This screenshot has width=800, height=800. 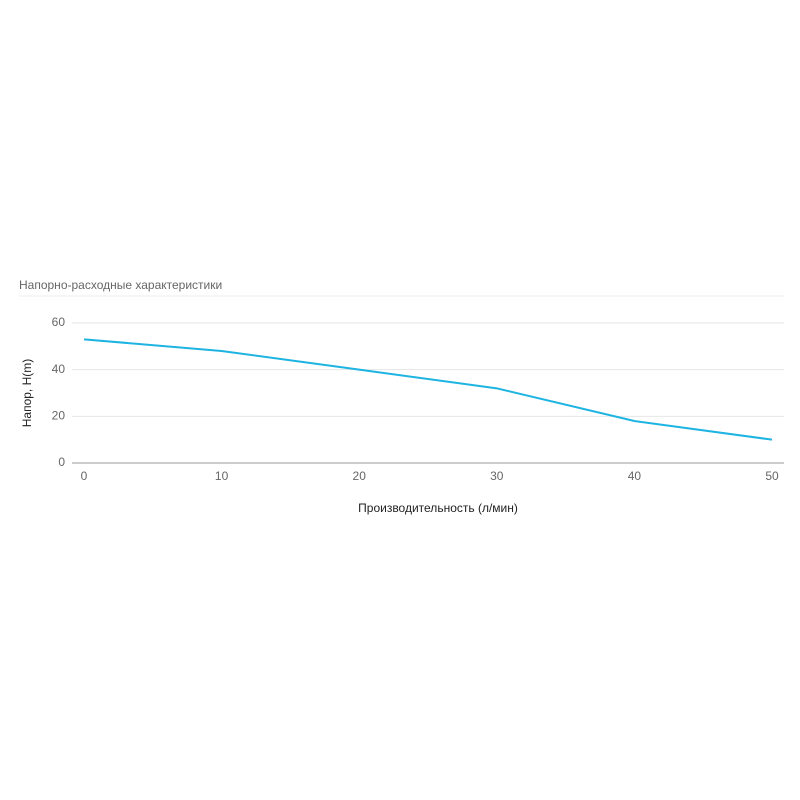 What do you see at coordinates (59, 369) in the screenshot?
I see `y-tick-label: 40` at bounding box center [59, 369].